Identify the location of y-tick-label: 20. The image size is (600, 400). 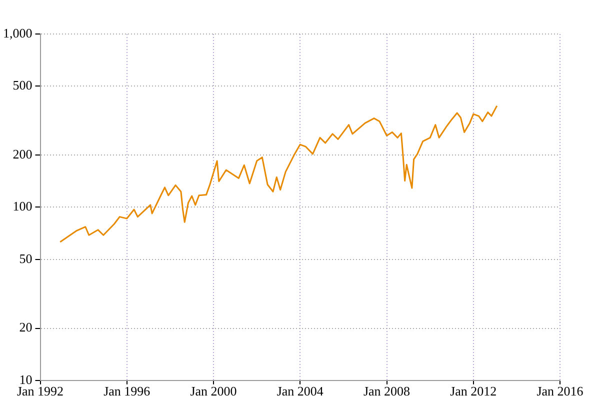
(25, 327).